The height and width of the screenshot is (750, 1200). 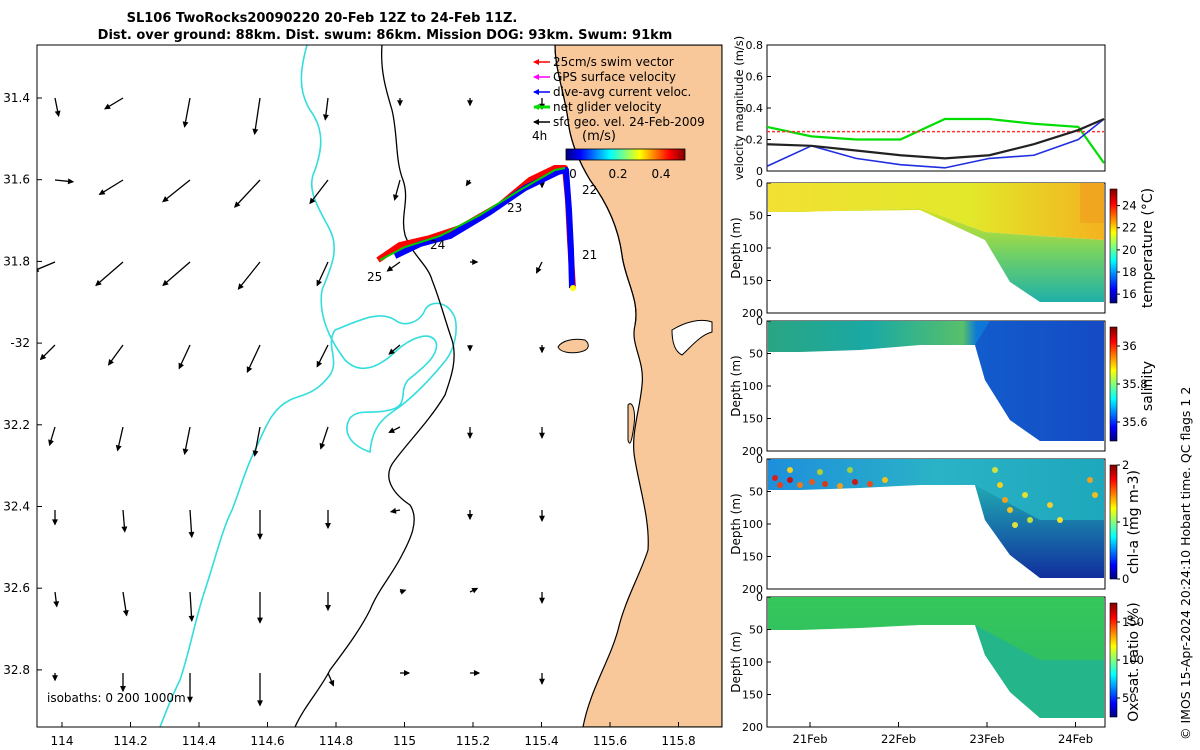 What do you see at coordinates (678, 741) in the screenshot?
I see `map-xtick-label: 115.8` at bounding box center [678, 741].